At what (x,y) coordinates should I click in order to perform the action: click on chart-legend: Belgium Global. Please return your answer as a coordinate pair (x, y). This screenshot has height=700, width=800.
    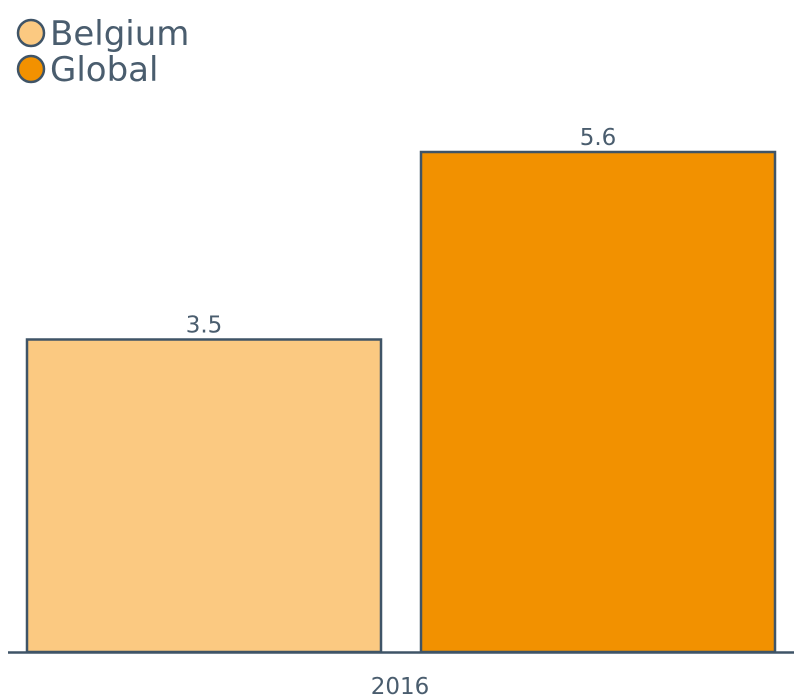
    Looking at the image, I should click on (102, 52).